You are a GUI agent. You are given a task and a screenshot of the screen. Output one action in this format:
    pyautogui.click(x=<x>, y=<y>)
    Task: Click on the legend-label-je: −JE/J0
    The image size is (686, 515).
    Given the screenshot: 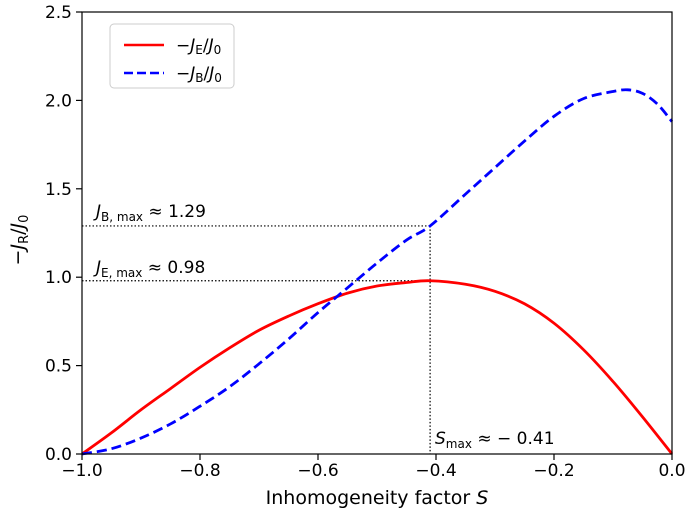 What is the action you would take?
    pyautogui.click(x=198, y=46)
    